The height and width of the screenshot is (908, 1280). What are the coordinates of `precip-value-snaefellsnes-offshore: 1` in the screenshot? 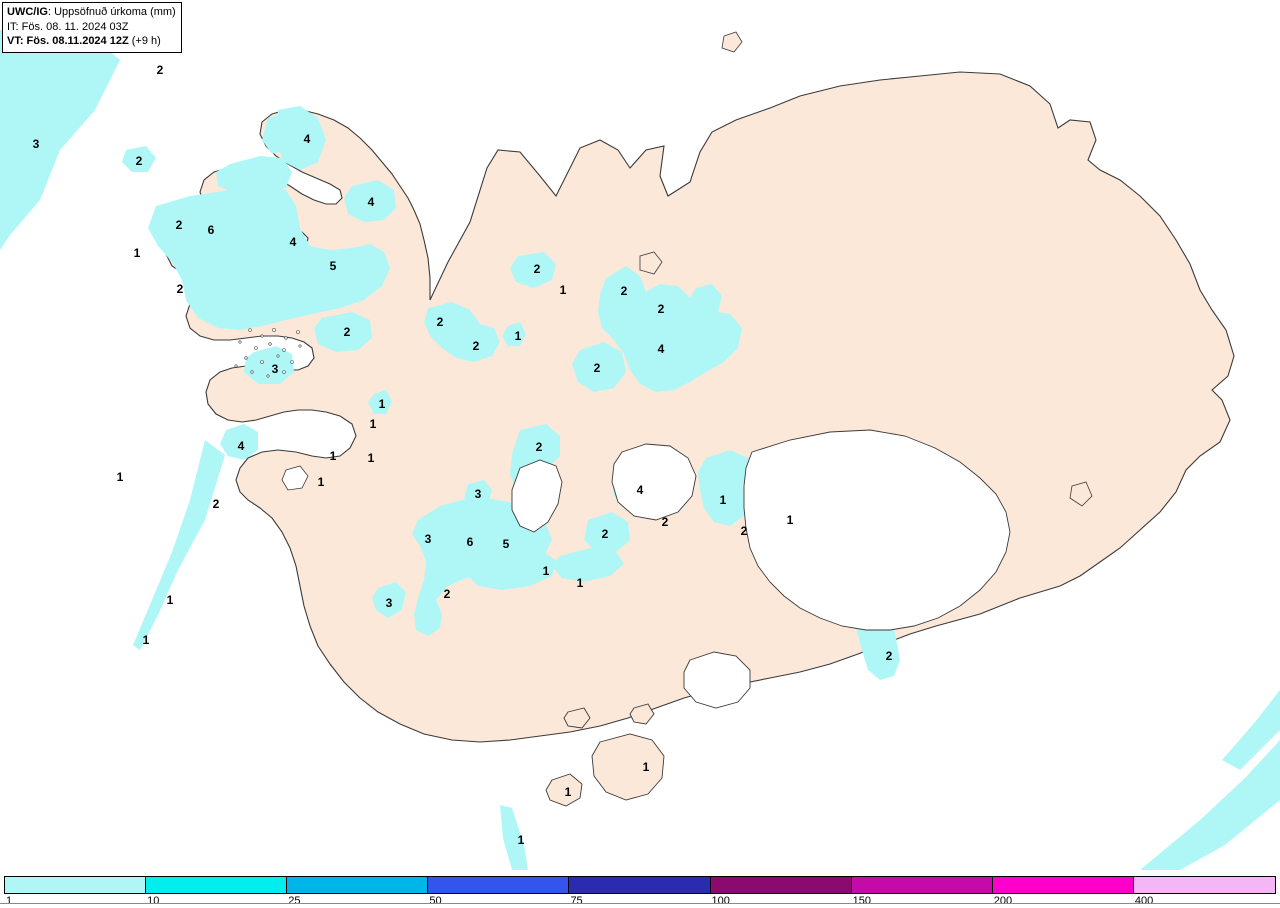 It's located at (373, 424).